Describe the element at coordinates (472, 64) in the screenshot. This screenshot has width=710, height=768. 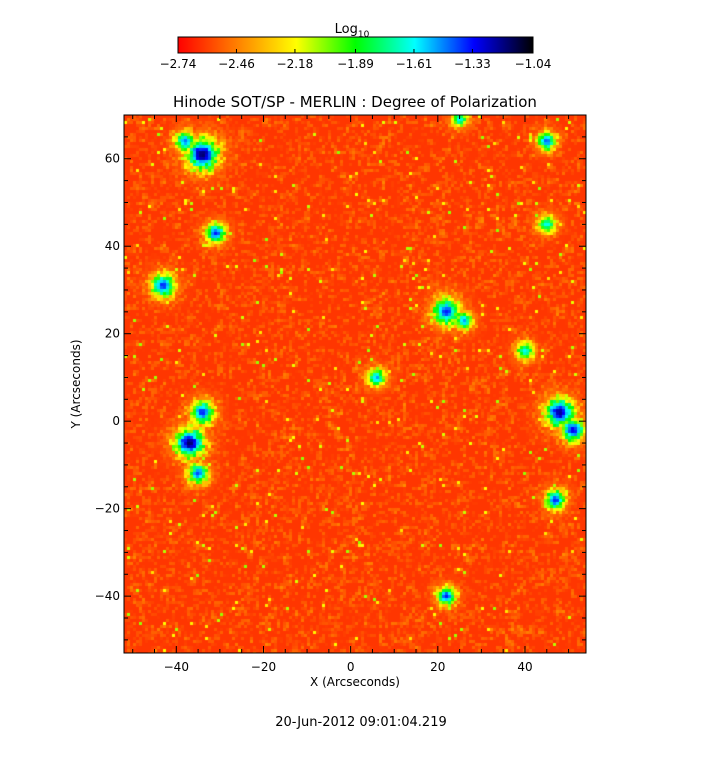
I see `colorbar-tick-label: −1.33` at that location.